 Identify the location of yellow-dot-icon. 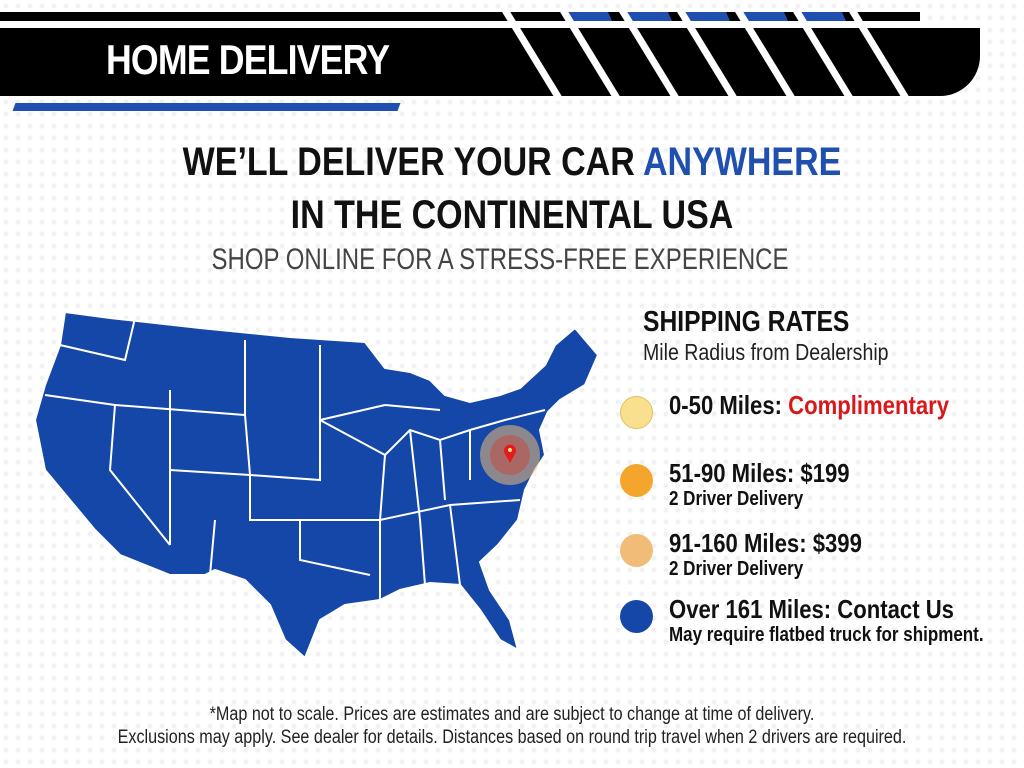
(636, 412).